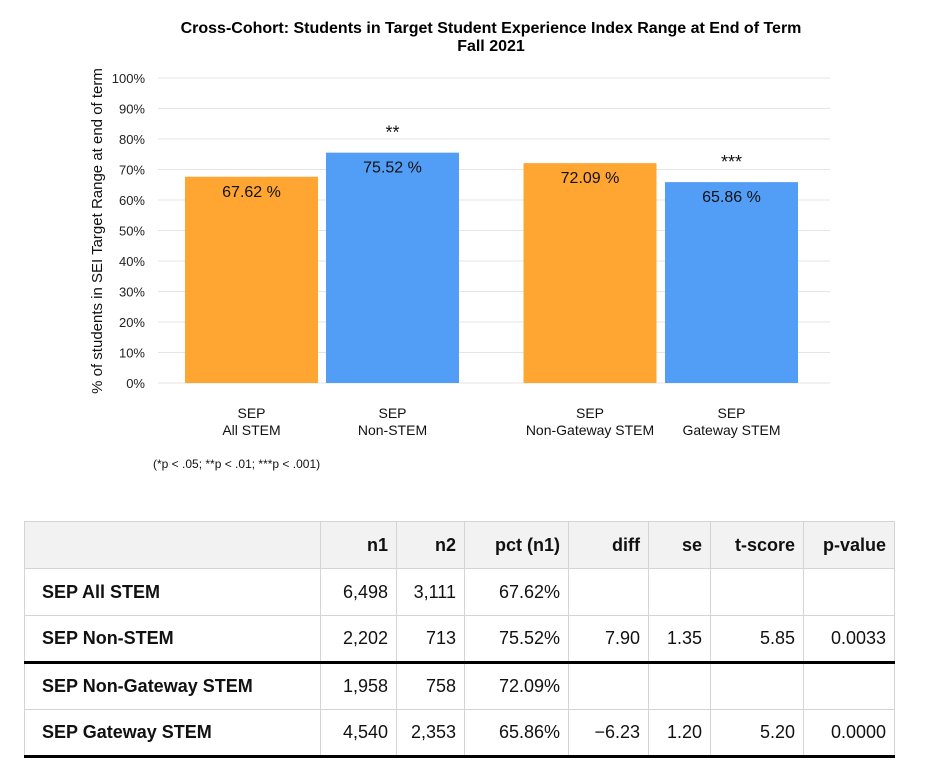  What do you see at coordinates (430, 686) in the screenshot?
I see `table-cell: 758` at bounding box center [430, 686].